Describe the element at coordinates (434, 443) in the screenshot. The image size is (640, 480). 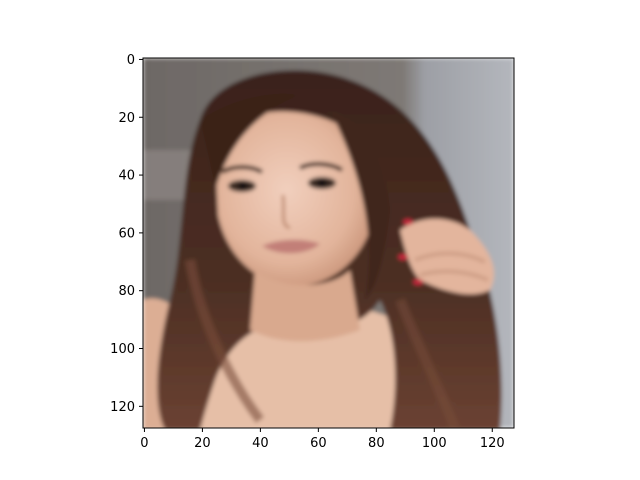
I see `x-tick-label: 100` at that location.